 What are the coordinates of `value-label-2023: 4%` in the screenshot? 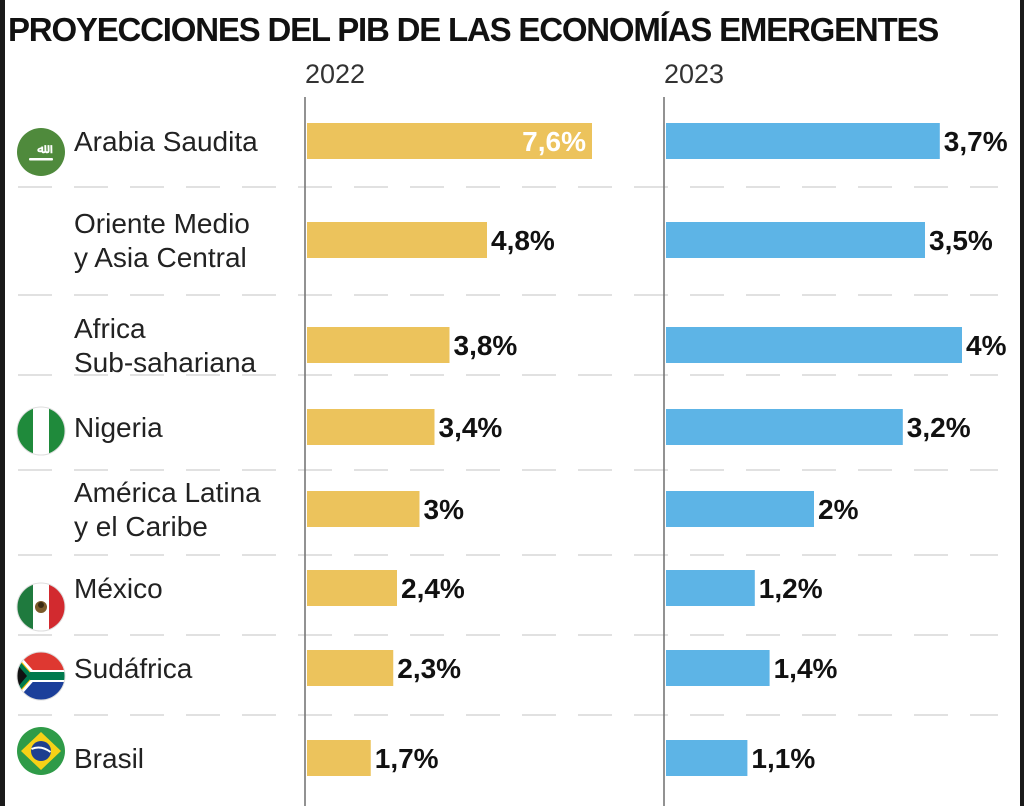 It's located at (986, 345).